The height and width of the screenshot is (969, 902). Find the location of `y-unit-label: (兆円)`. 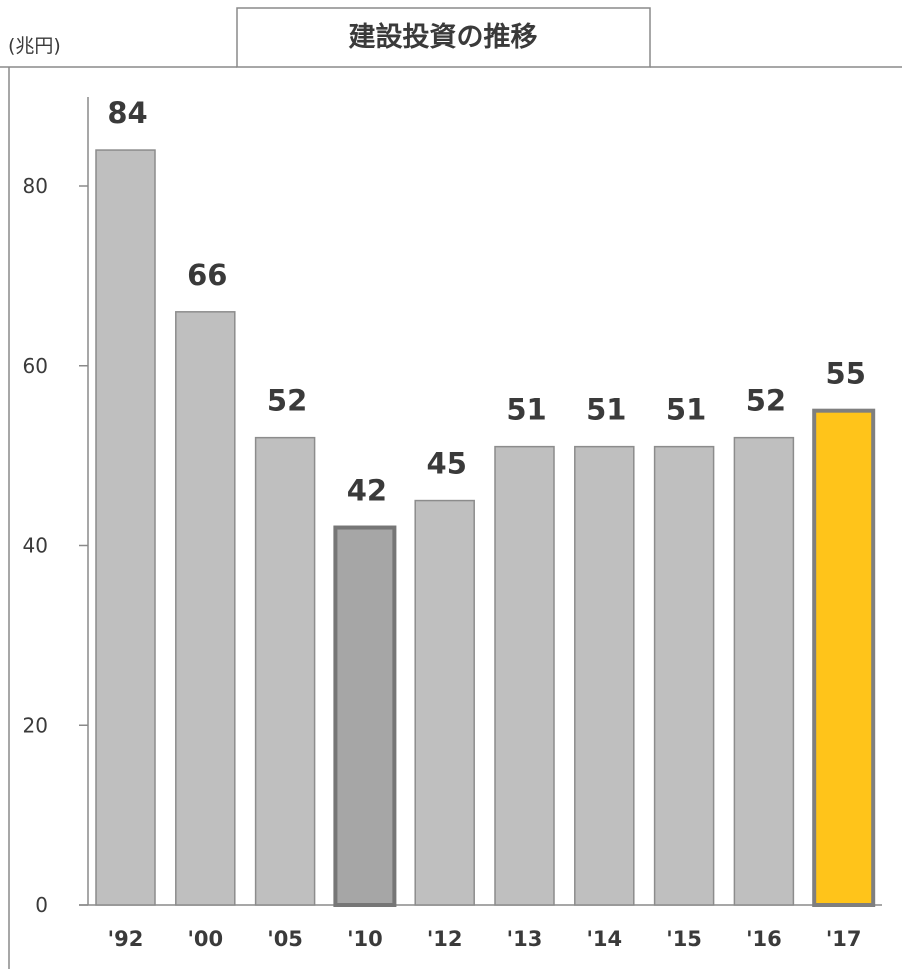

y-unit-label: (兆円) is located at coordinates (34, 46).